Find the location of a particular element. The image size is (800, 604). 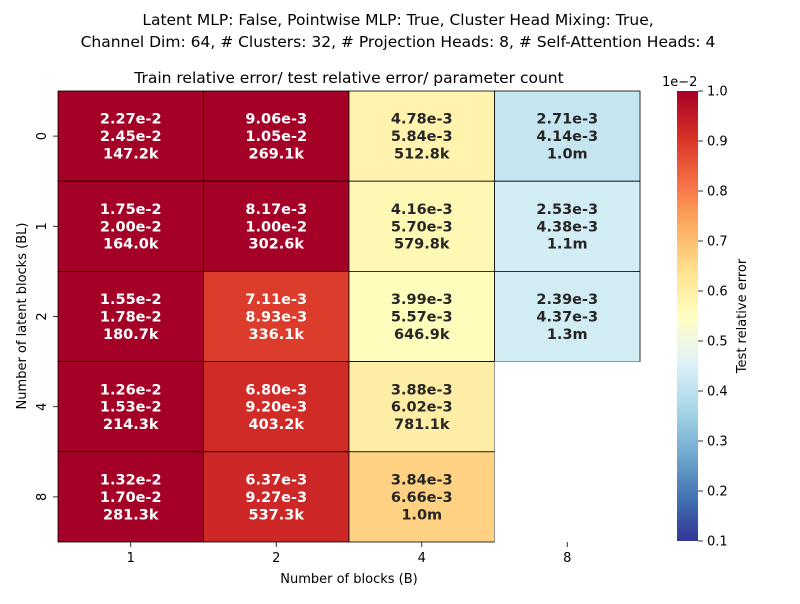

colorbar-scale-label: 1e−2 is located at coordinates (679, 82).